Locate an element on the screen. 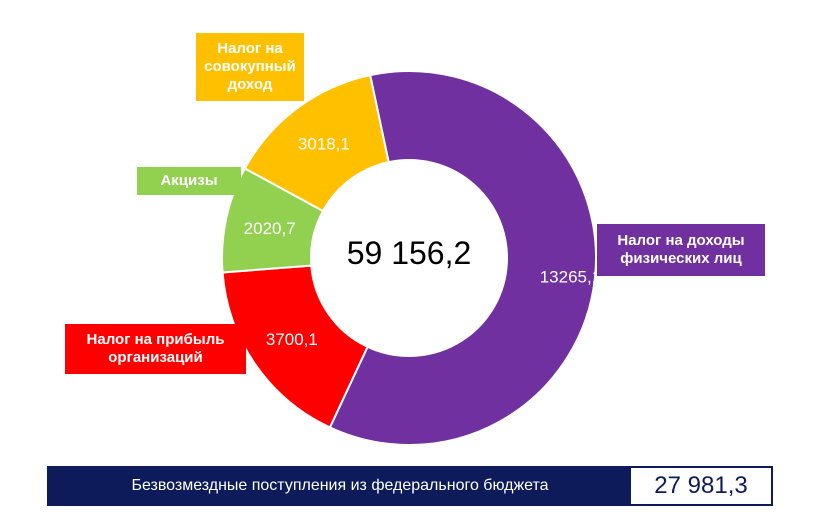  callout-line: совокупный is located at coordinates (250, 66).